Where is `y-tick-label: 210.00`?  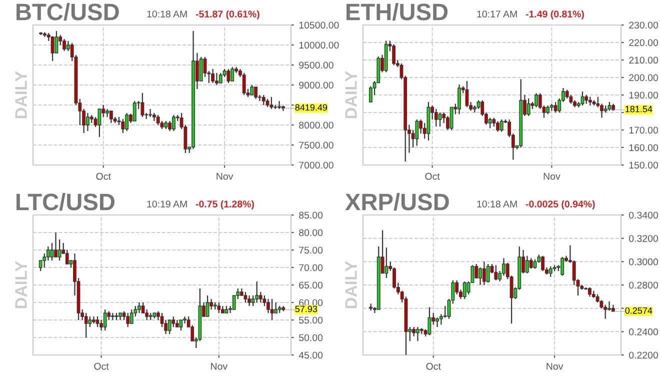
y-tick-label: 210.00 is located at coordinates (643, 60).